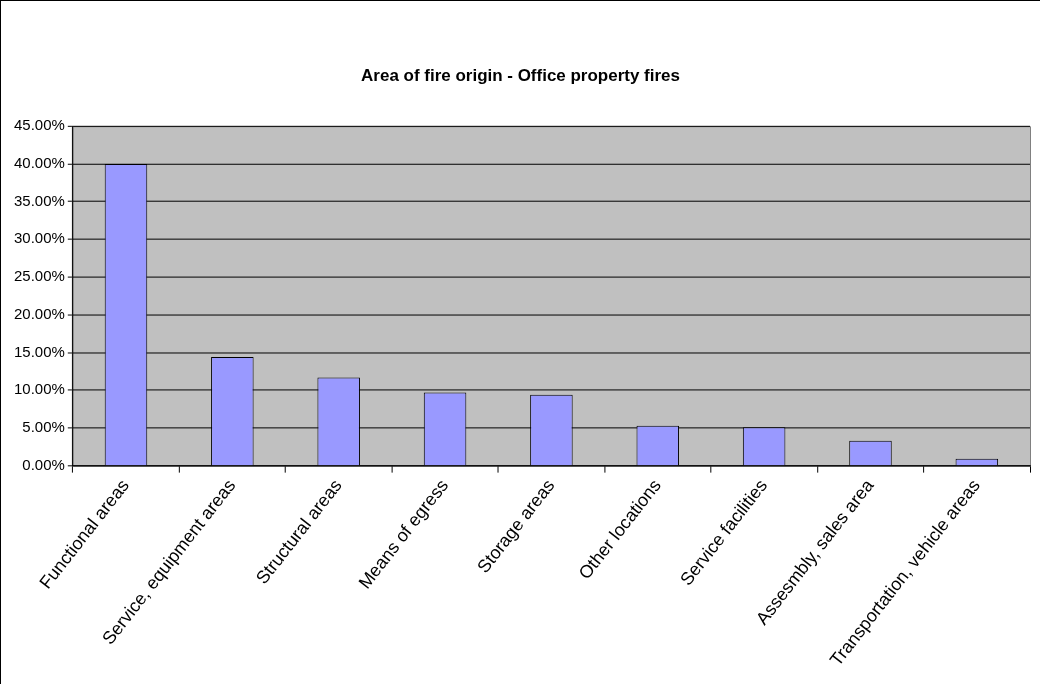 The image size is (1042, 686). What do you see at coordinates (39, 125) in the screenshot?
I see `y-tick-label: 45.00%` at bounding box center [39, 125].